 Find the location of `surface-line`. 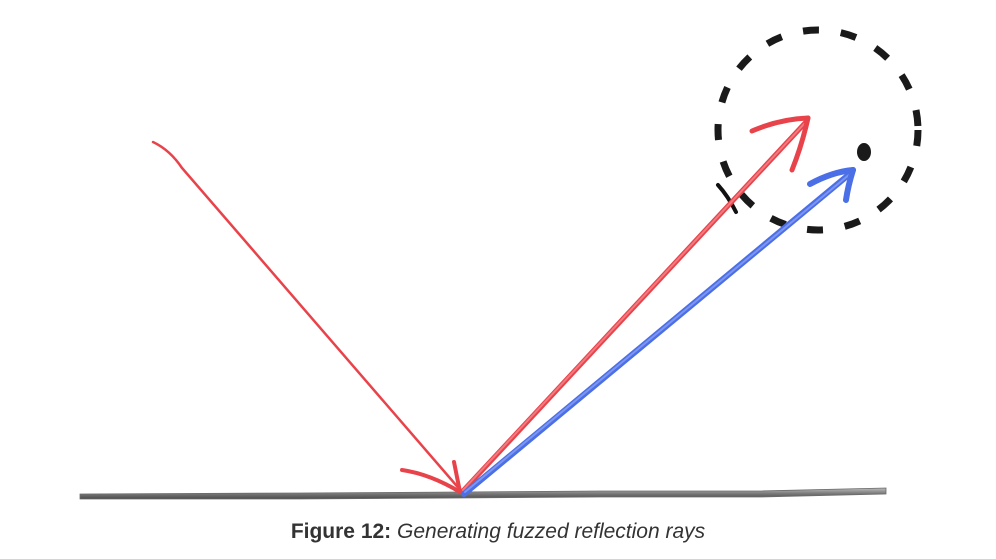

surface-line is located at coordinates (483, 493).